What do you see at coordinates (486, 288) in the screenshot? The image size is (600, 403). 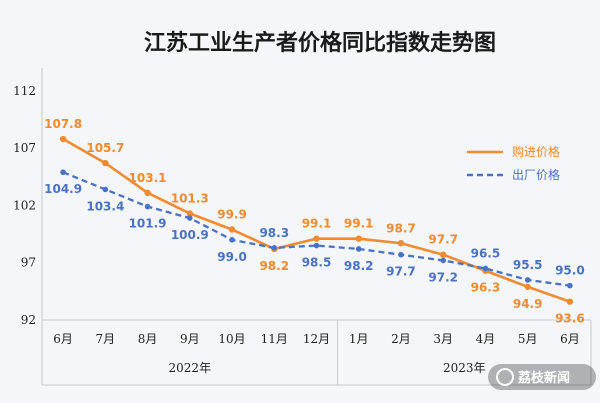 I see `data-label: 96.3` at bounding box center [486, 288].